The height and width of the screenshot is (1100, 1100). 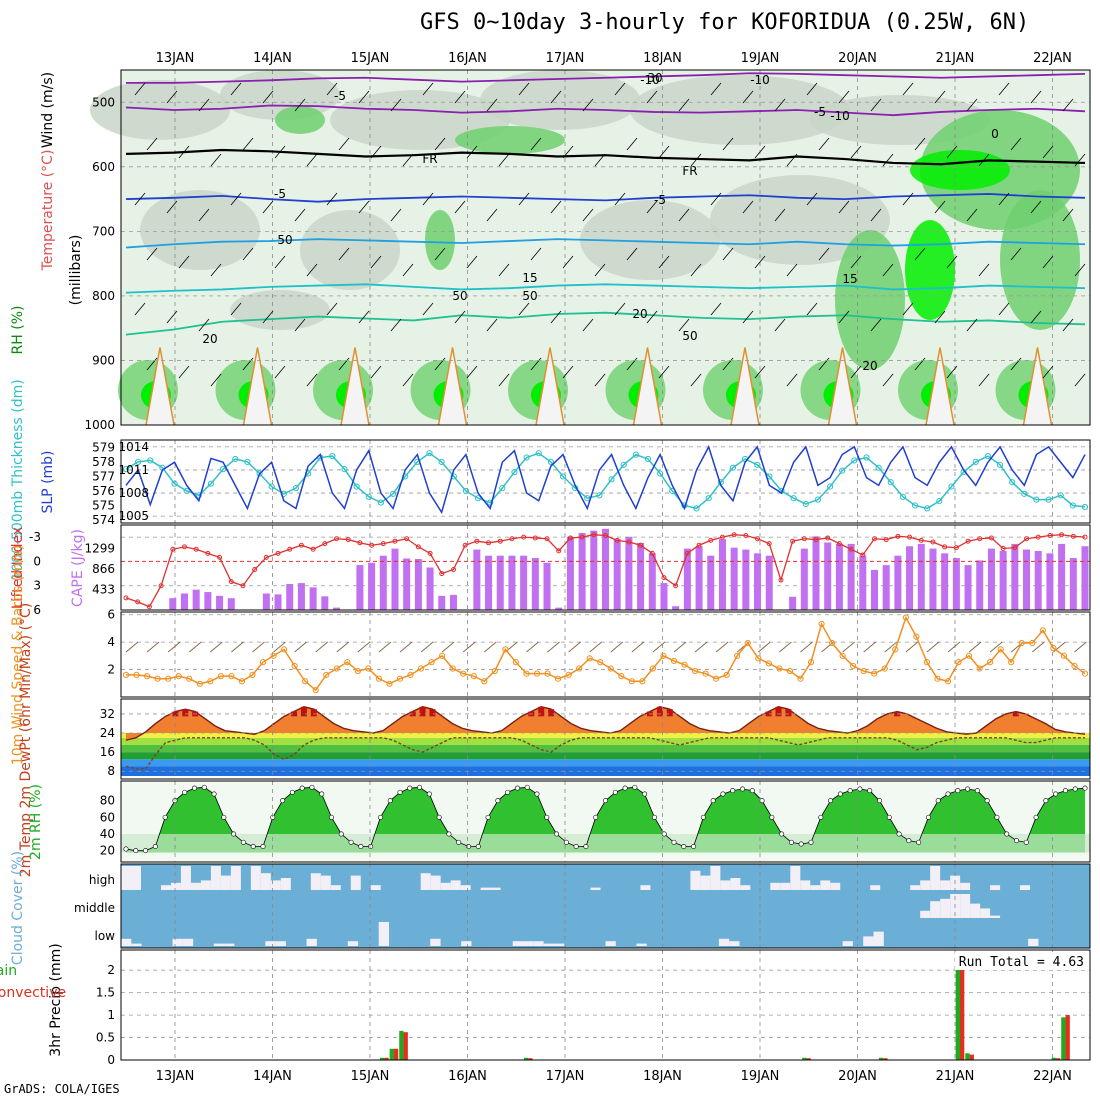 I want to click on thickness-tick: 577, so click(x=103, y=476).